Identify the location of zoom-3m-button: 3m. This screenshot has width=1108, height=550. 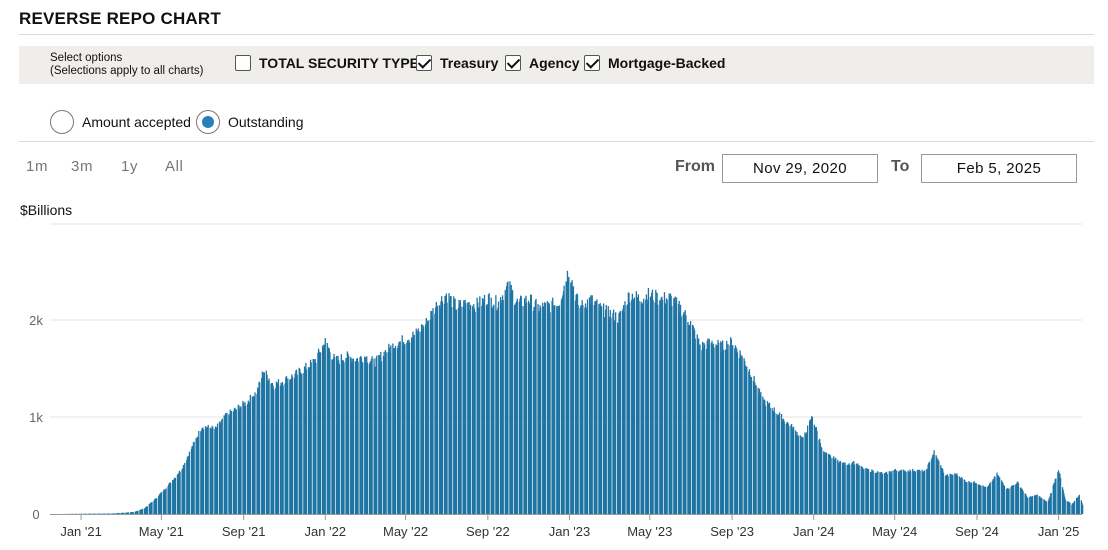
(82, 166).